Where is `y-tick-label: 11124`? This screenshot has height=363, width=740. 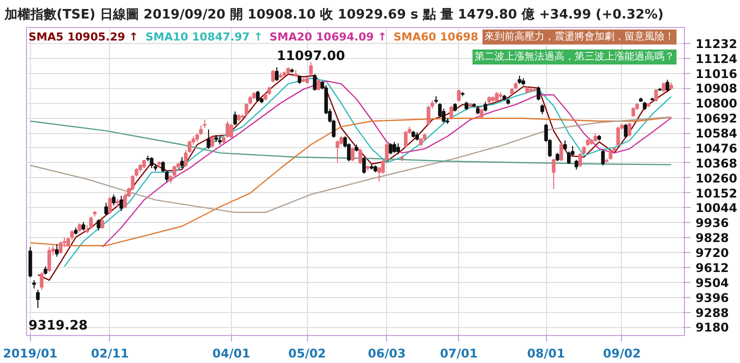
y-tick-label: 11124 is located at coordinates (717, 59).